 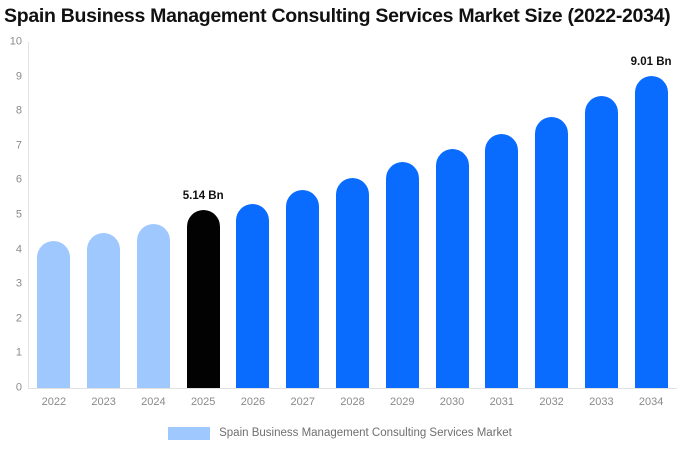 I want to click on bar-2027, so click(x=303, y=215).